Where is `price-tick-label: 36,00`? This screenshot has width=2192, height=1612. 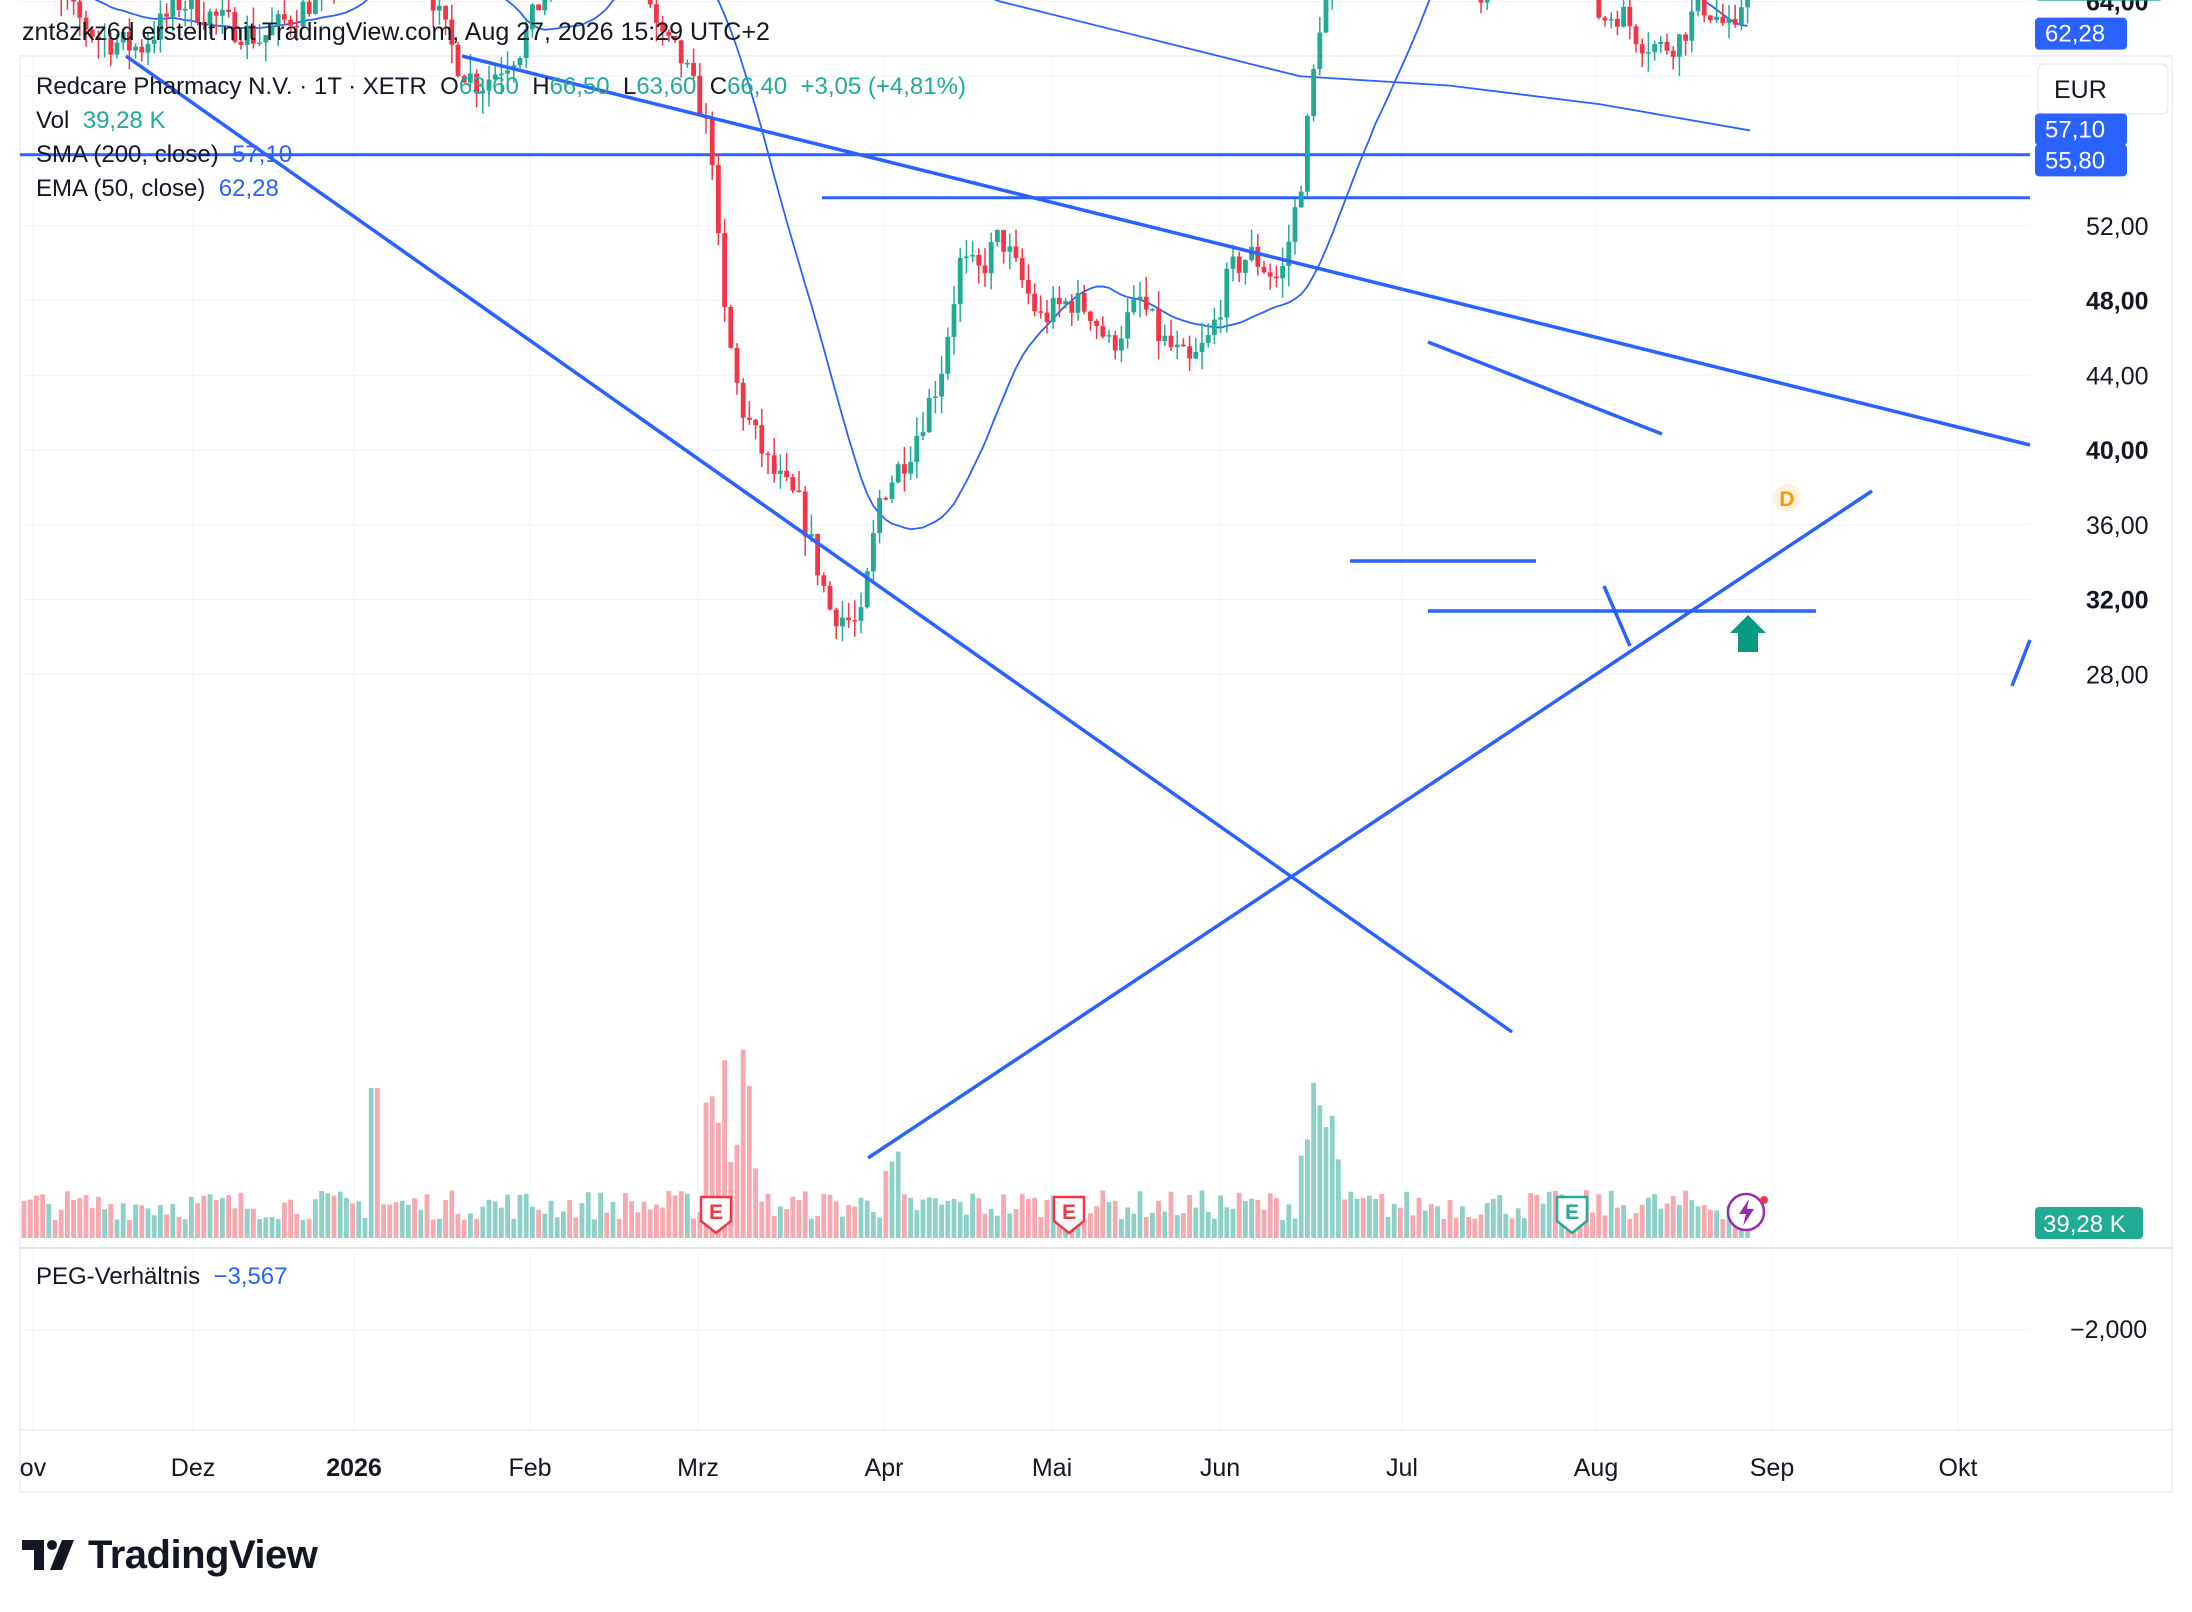
price-tick-label: 36,00 is located at coordinates (2117, 526).